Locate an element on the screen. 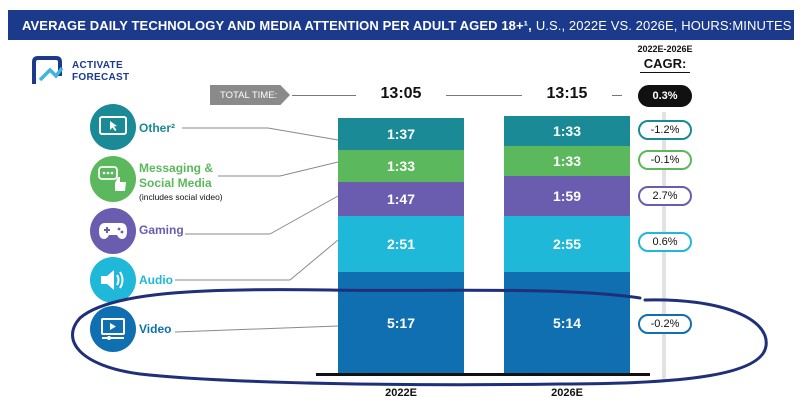 The image size is (800, 412). value-2022-messaging: 1:33 is located at coordinates (401, 166).